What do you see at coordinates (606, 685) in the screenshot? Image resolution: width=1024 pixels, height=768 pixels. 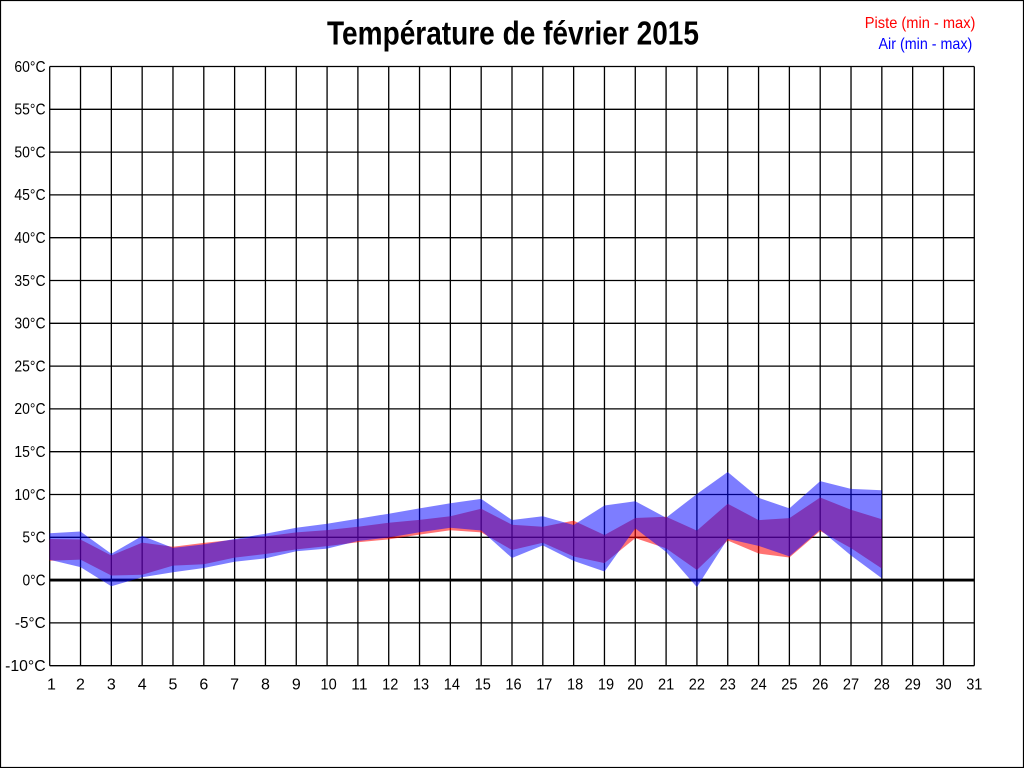 I see `svg-text: 19` at bounding box center [606, 685].